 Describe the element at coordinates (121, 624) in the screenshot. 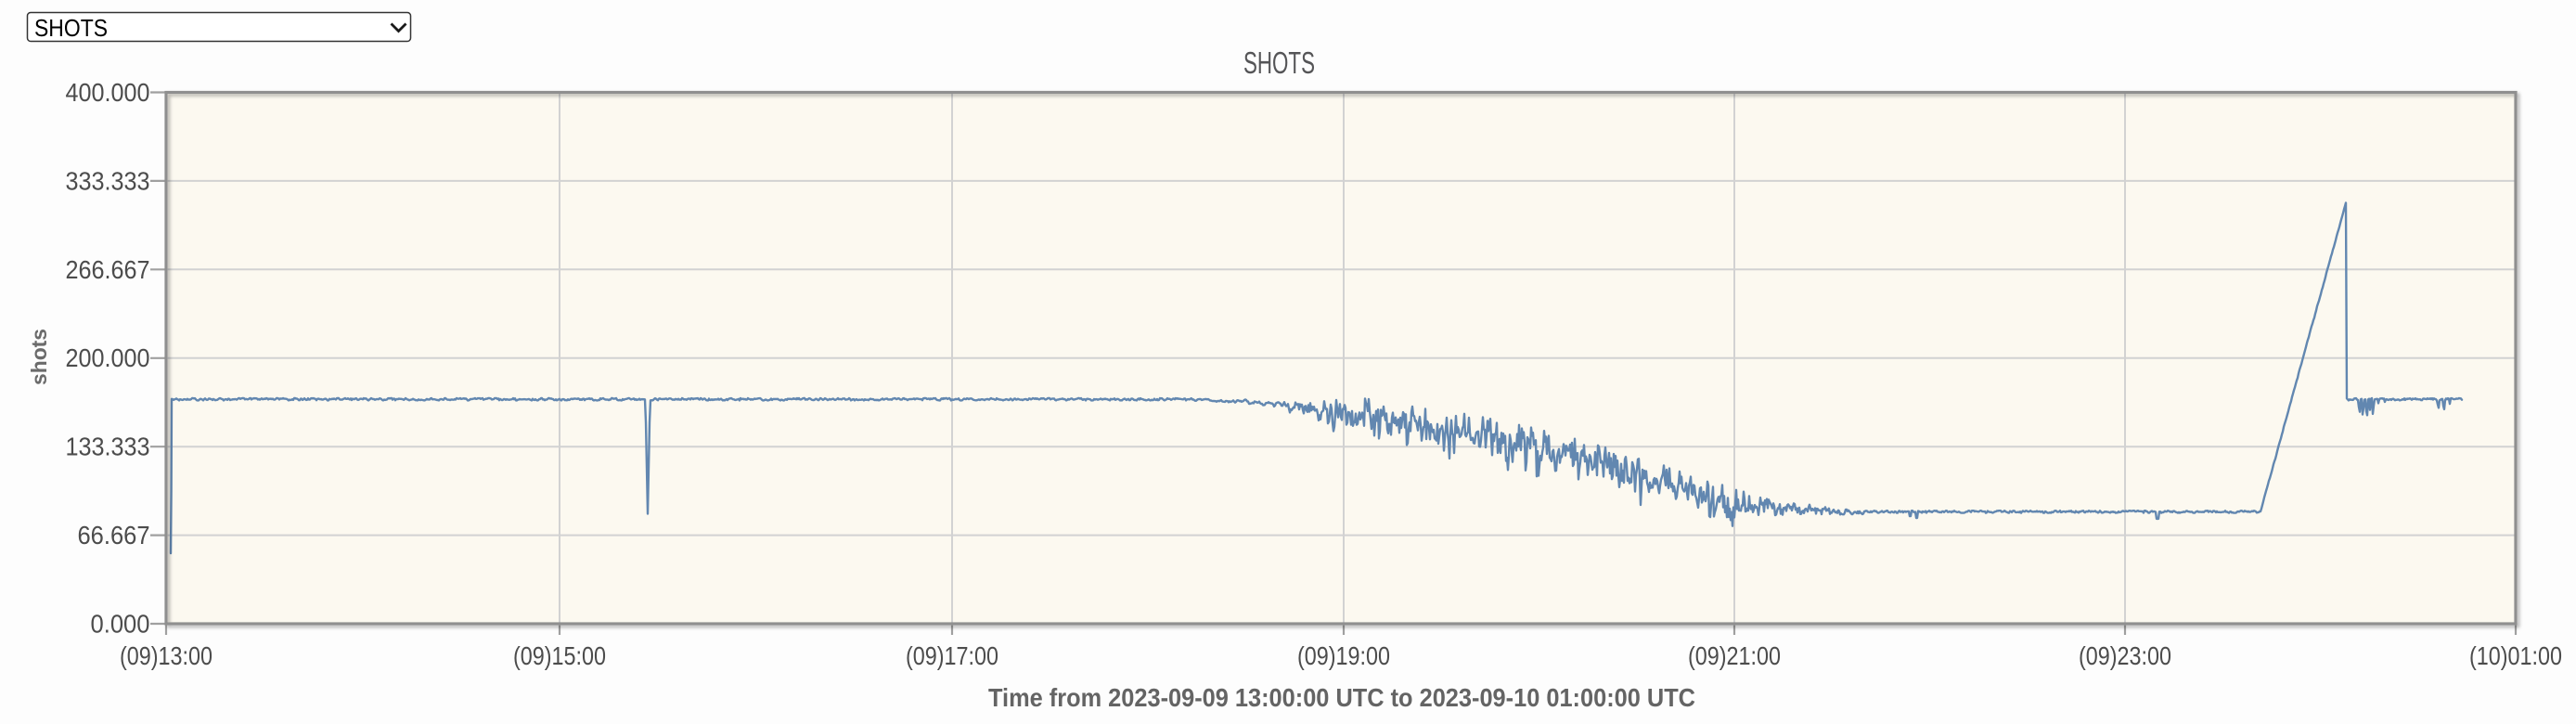

I see `svg-text: 0.000` at that location.